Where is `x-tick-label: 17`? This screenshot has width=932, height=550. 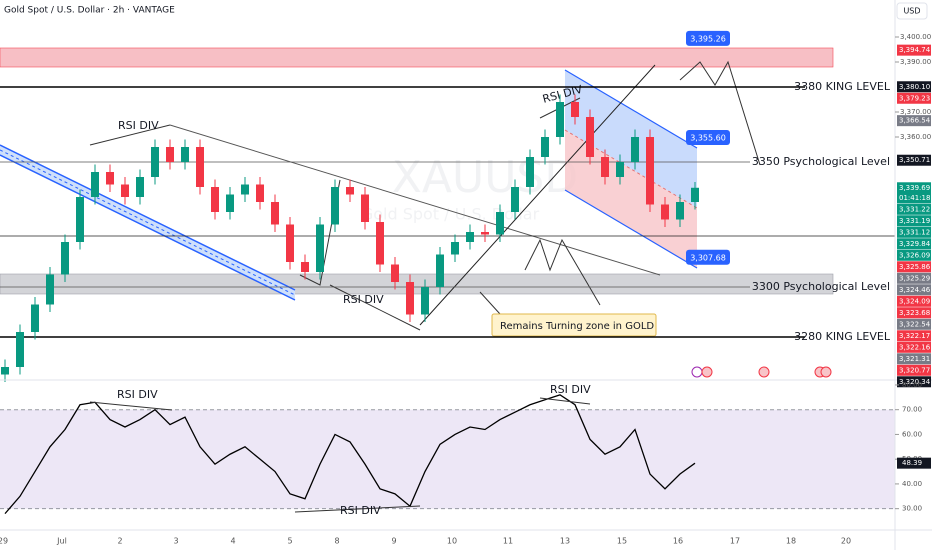
x-tick-label: 17 is located at coordinates (735, 541).